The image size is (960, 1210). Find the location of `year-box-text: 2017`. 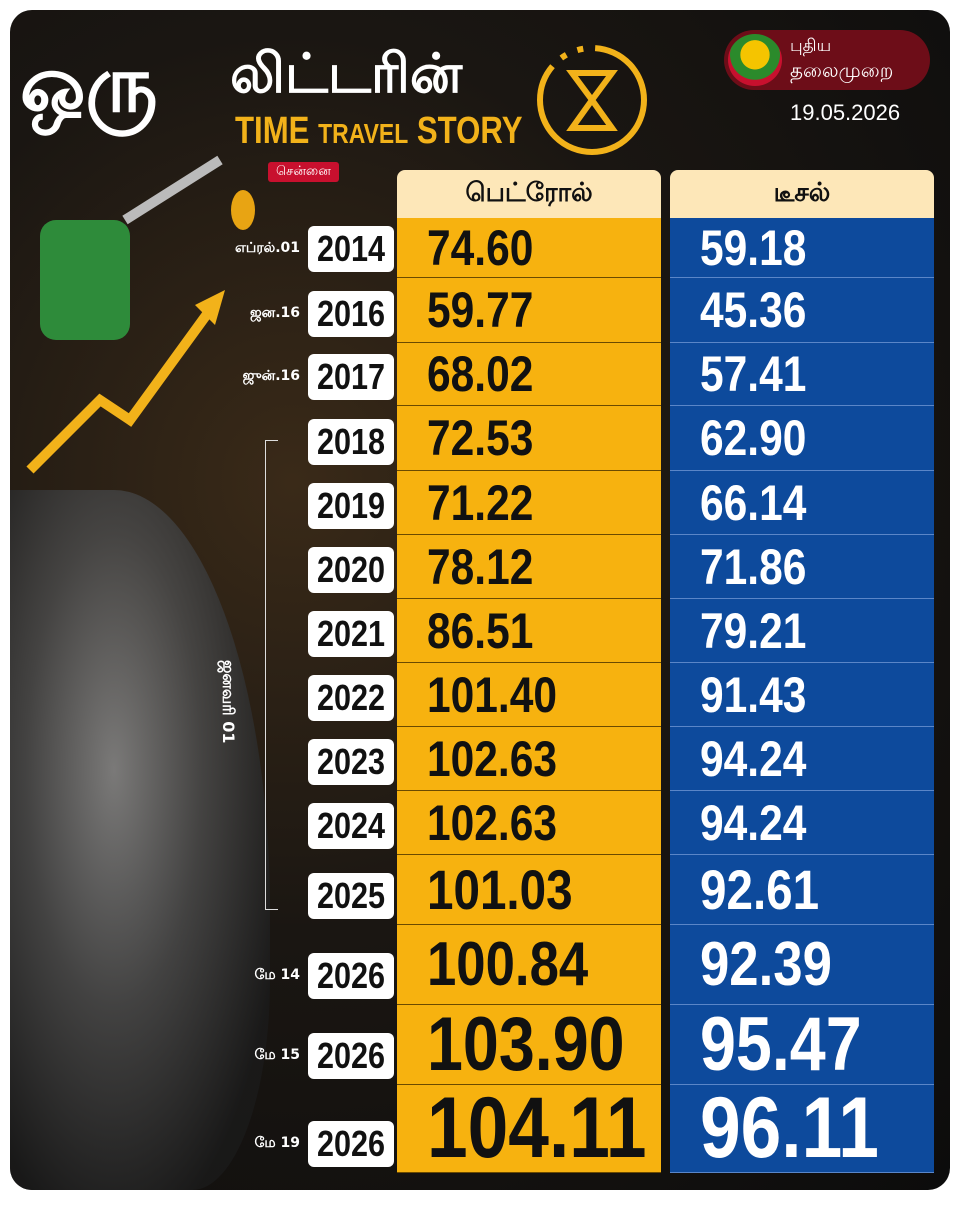

year-box-text: 2017 is located at coordinates (351, 376).